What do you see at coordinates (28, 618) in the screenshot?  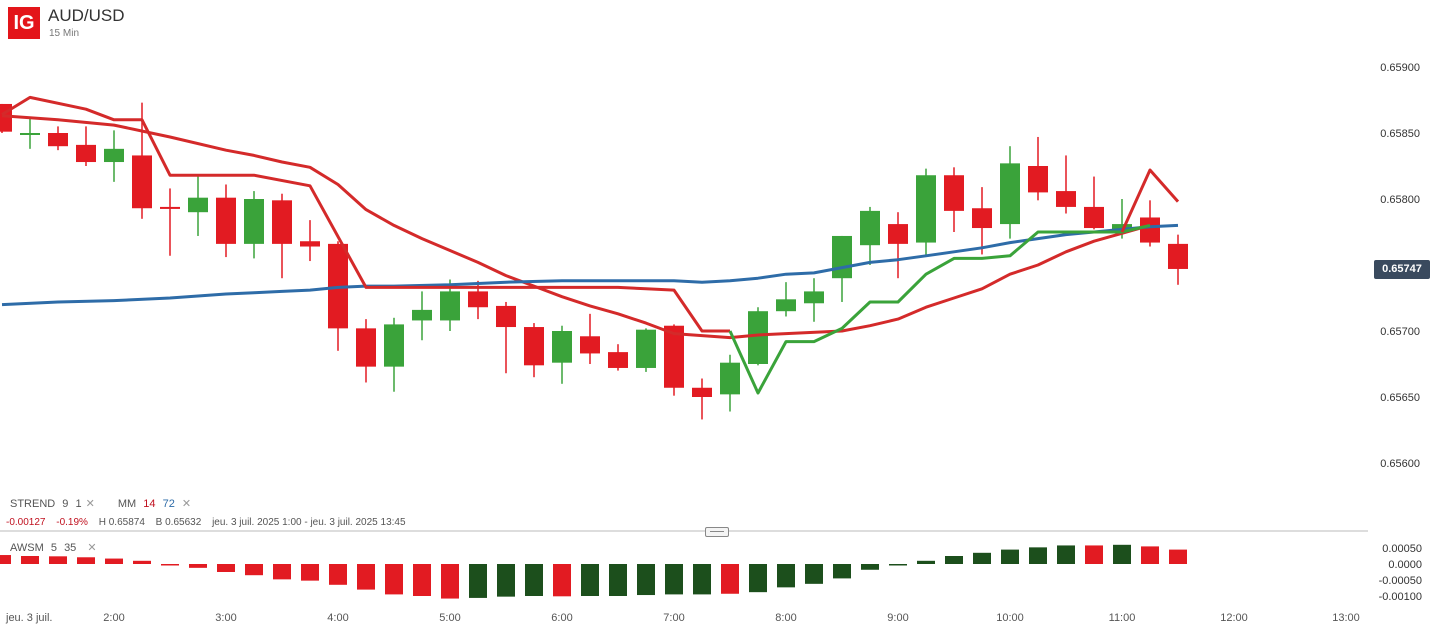 I see `time-tick-label: jeu. 3 juil.` at bounding box center [28, 618].